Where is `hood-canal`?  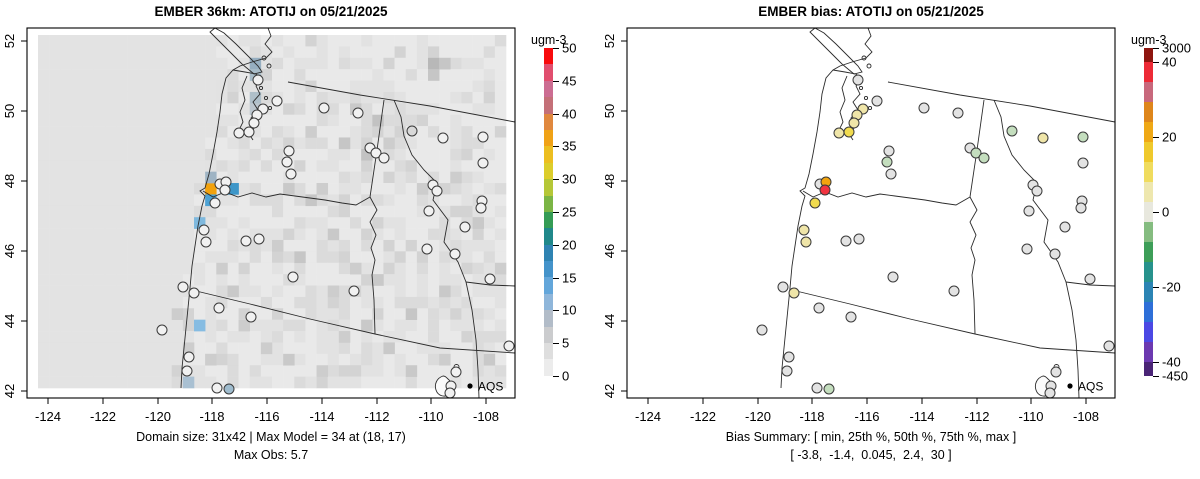
hood-canal is located at coordinates (843, 103).